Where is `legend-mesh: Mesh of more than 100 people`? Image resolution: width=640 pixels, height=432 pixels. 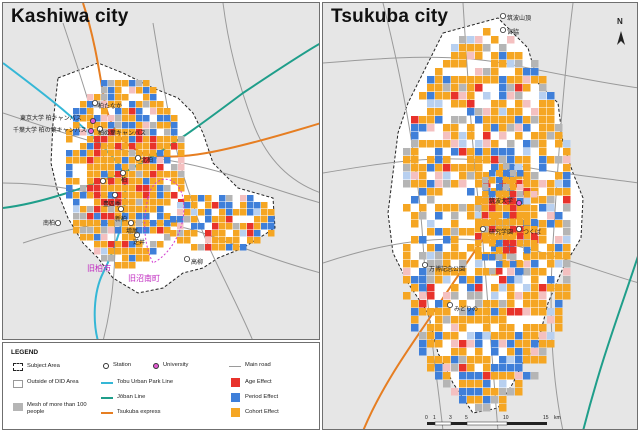
legend-mesh: Mesh of more than 100 people is located at coordinates (57, 408).